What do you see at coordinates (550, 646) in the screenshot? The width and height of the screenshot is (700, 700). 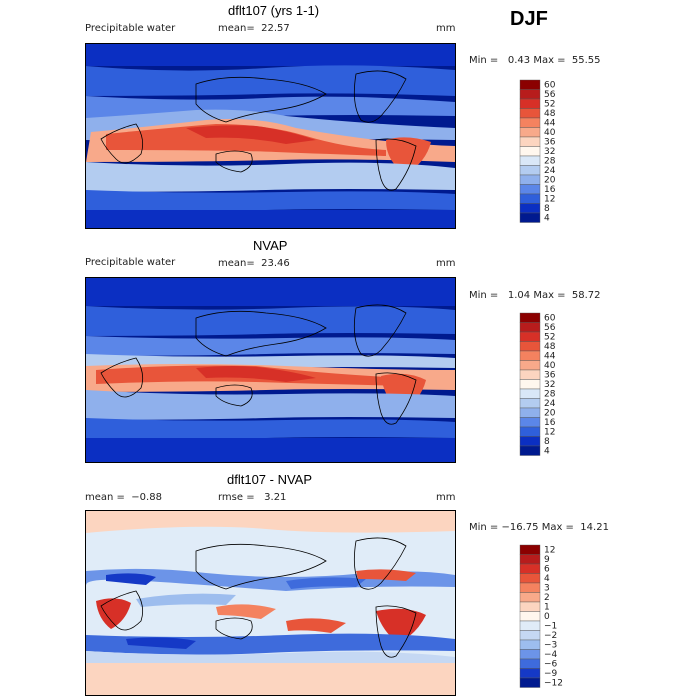 I see `colorbar-label: −3` at bounding box center [550, 646].